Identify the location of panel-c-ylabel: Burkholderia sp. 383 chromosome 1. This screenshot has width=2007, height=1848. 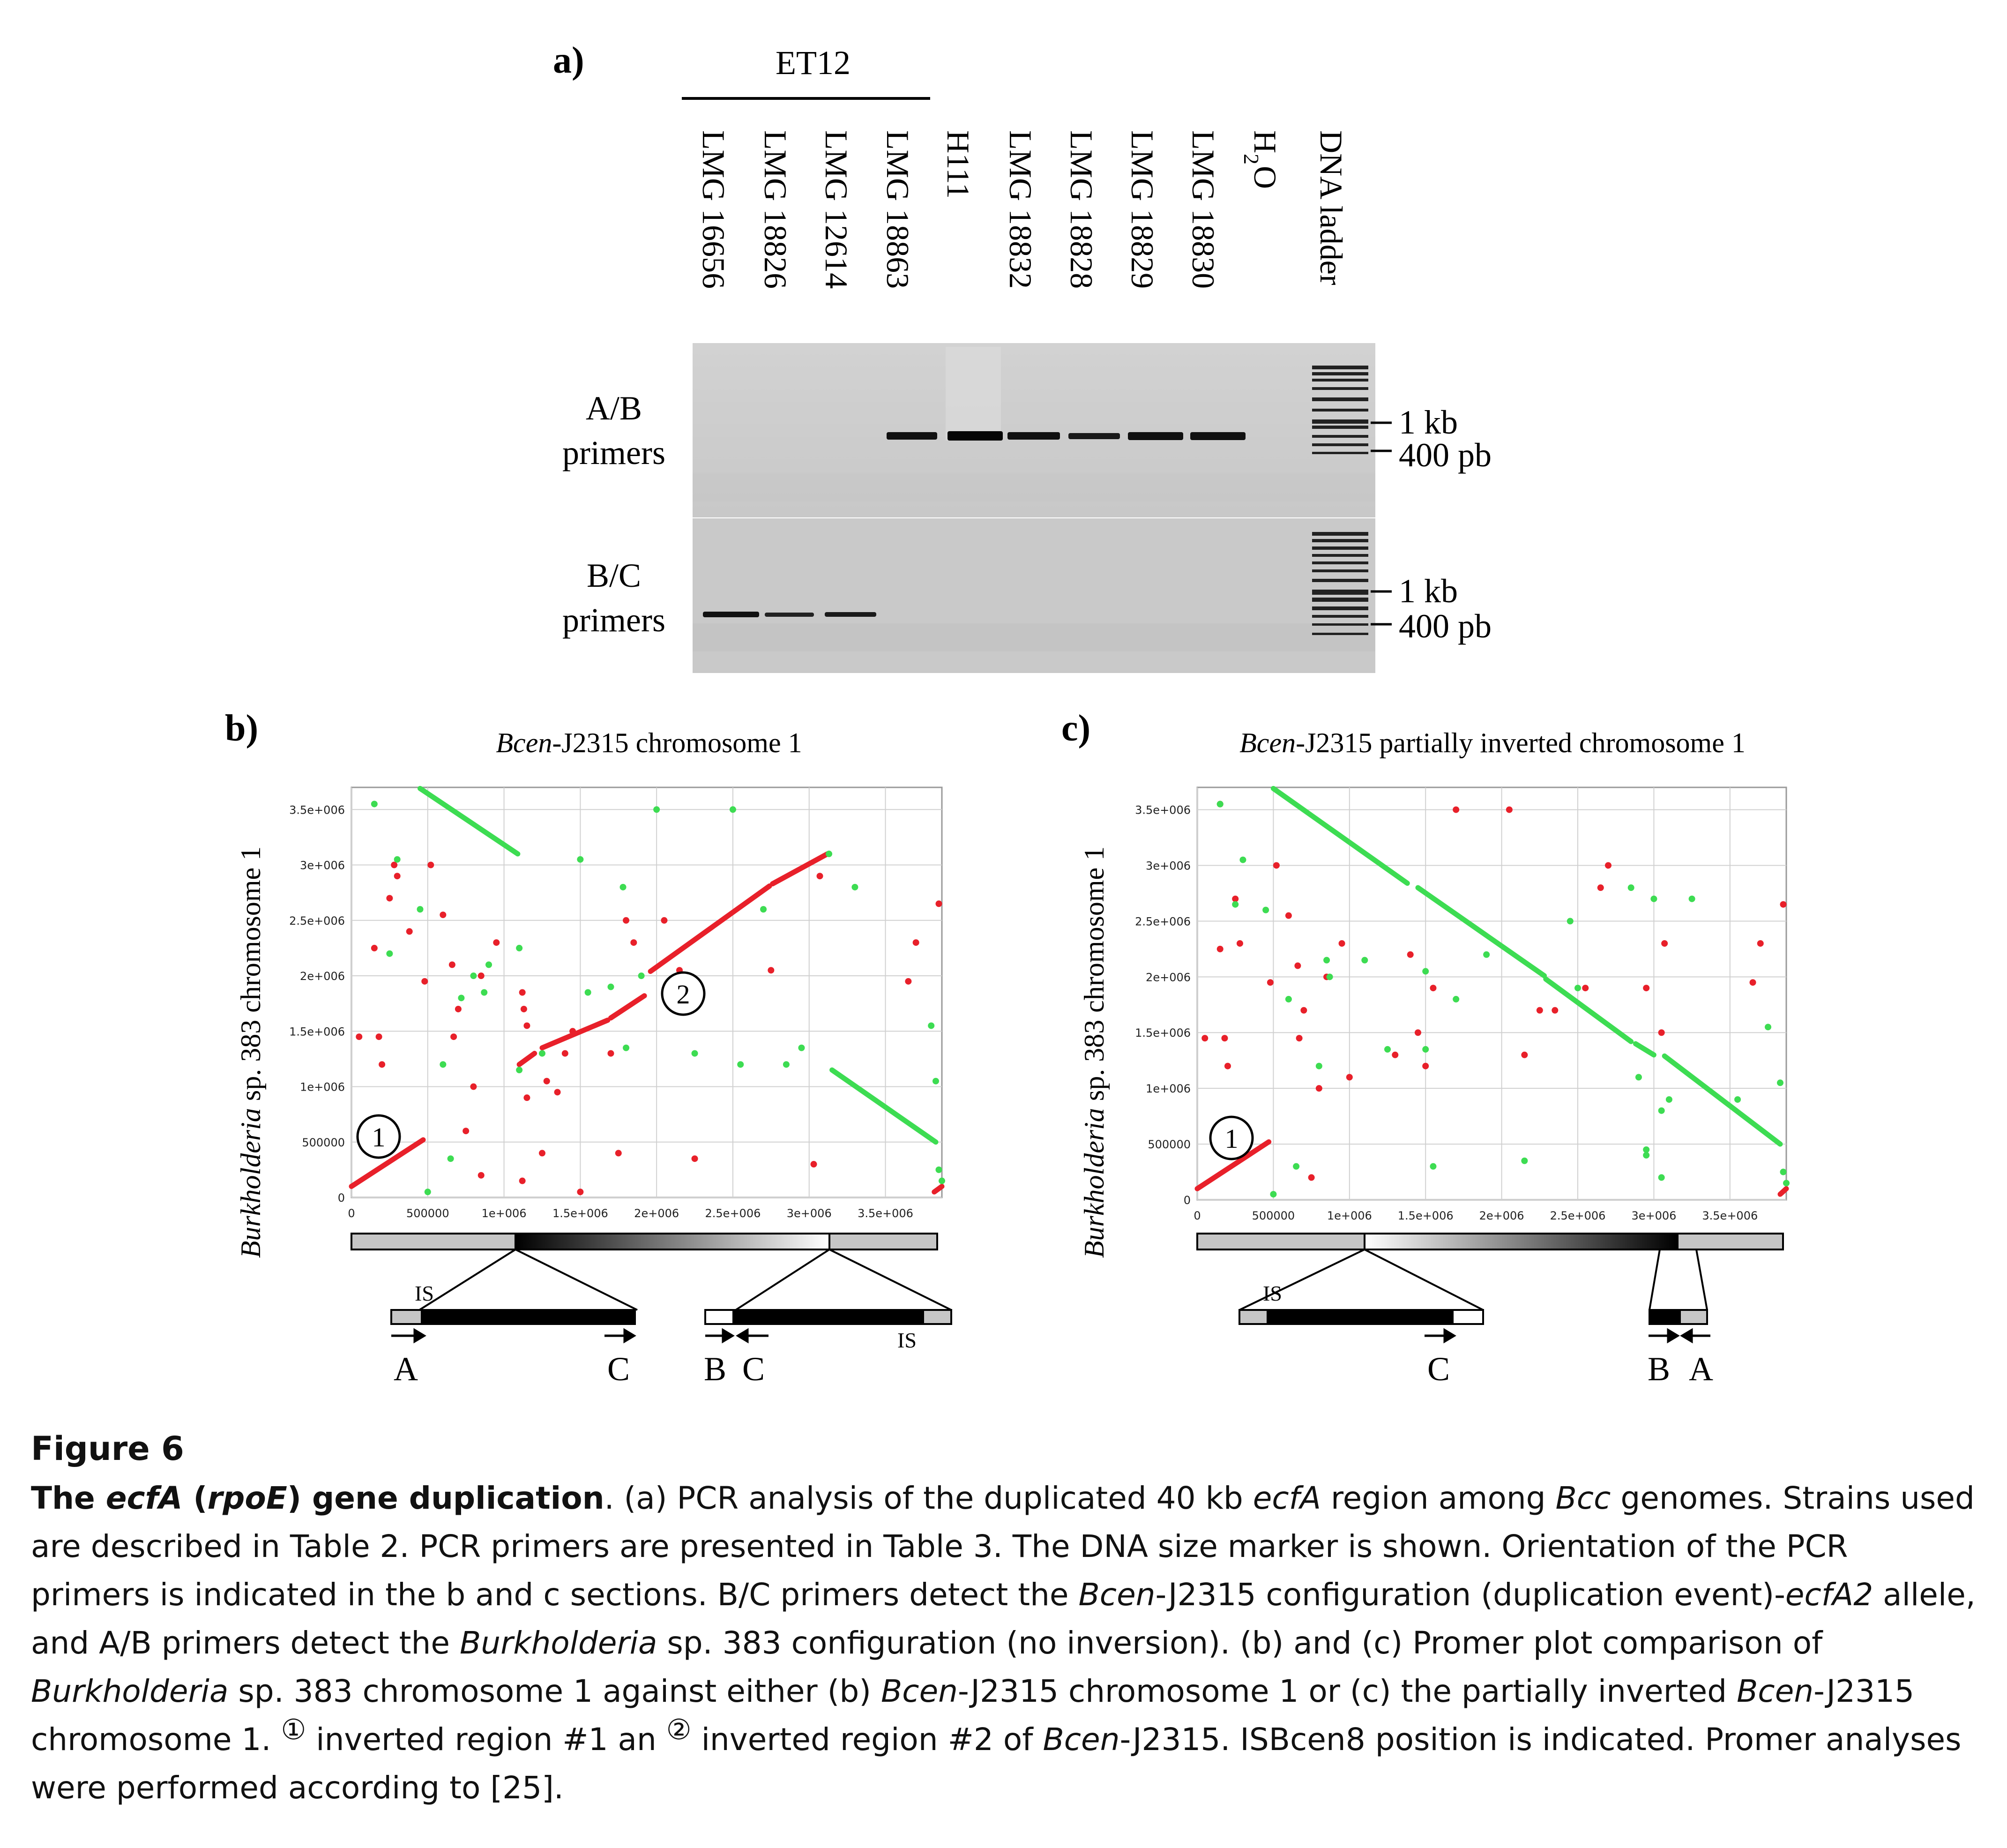
(1094, 1052).